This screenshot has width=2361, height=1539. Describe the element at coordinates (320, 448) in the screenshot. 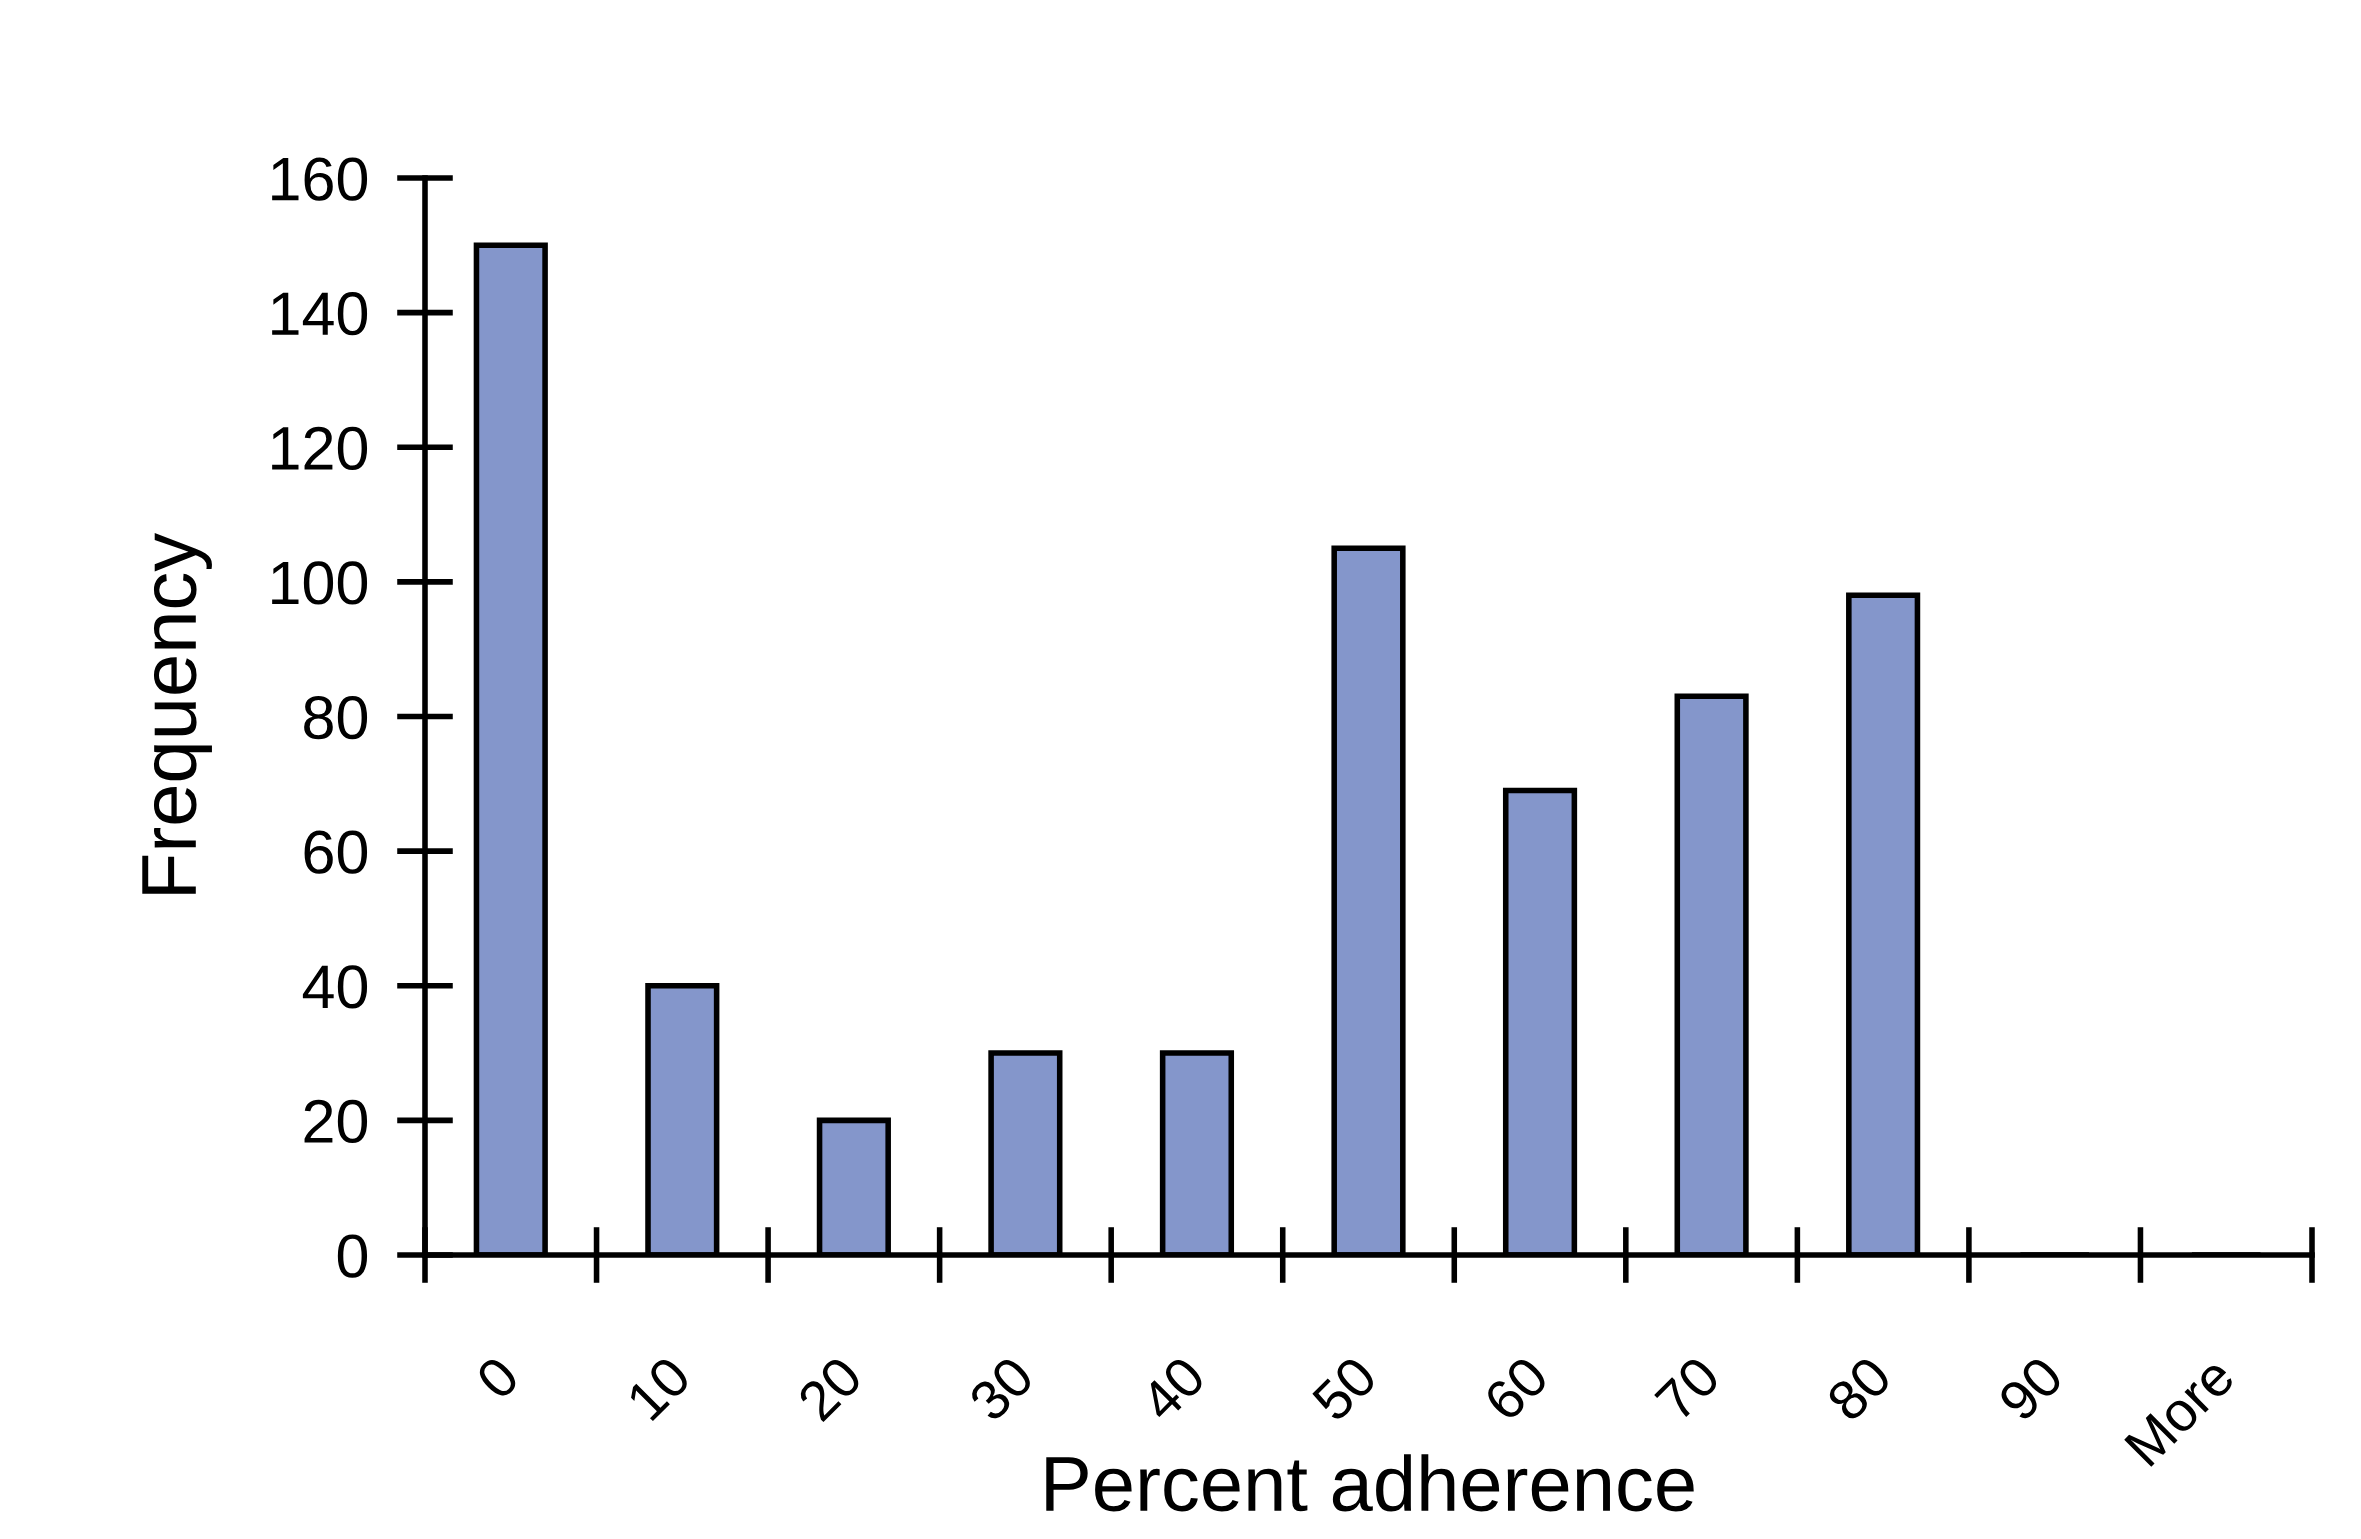

I see `y-tick-label: 120` at that location.